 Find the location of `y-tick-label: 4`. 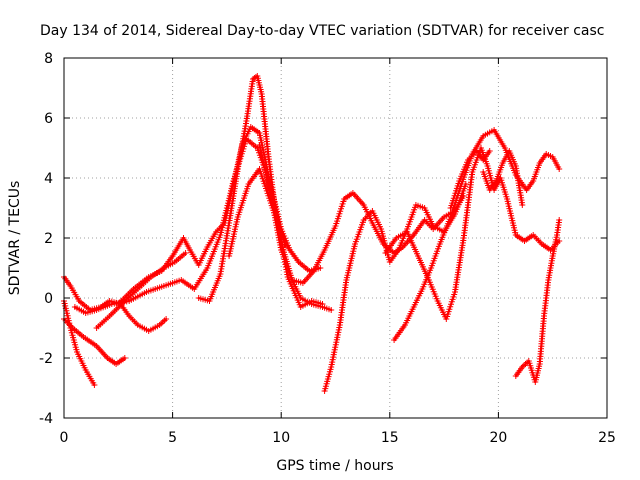

y-tick-label: 4 is located at coordinates (48, 179).